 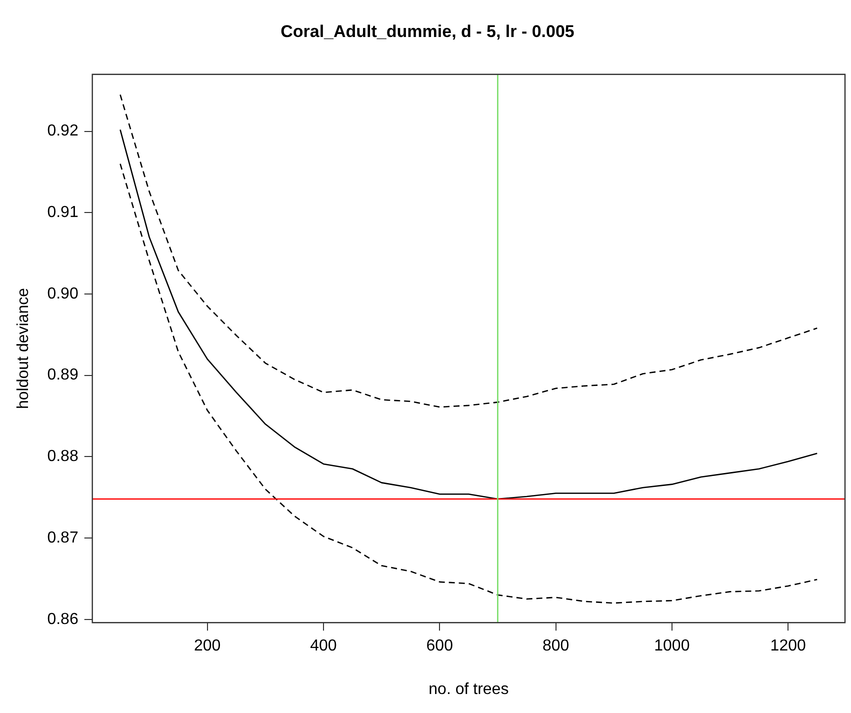 I want to click on y-tick-label: 0.87, so click(x=62, y=537).